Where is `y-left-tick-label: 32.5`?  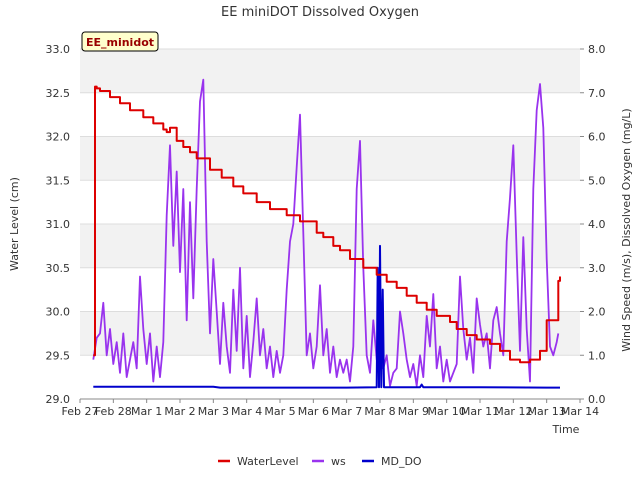 y-left-tick-label: 32.5 is located at coordinates (58, 93).